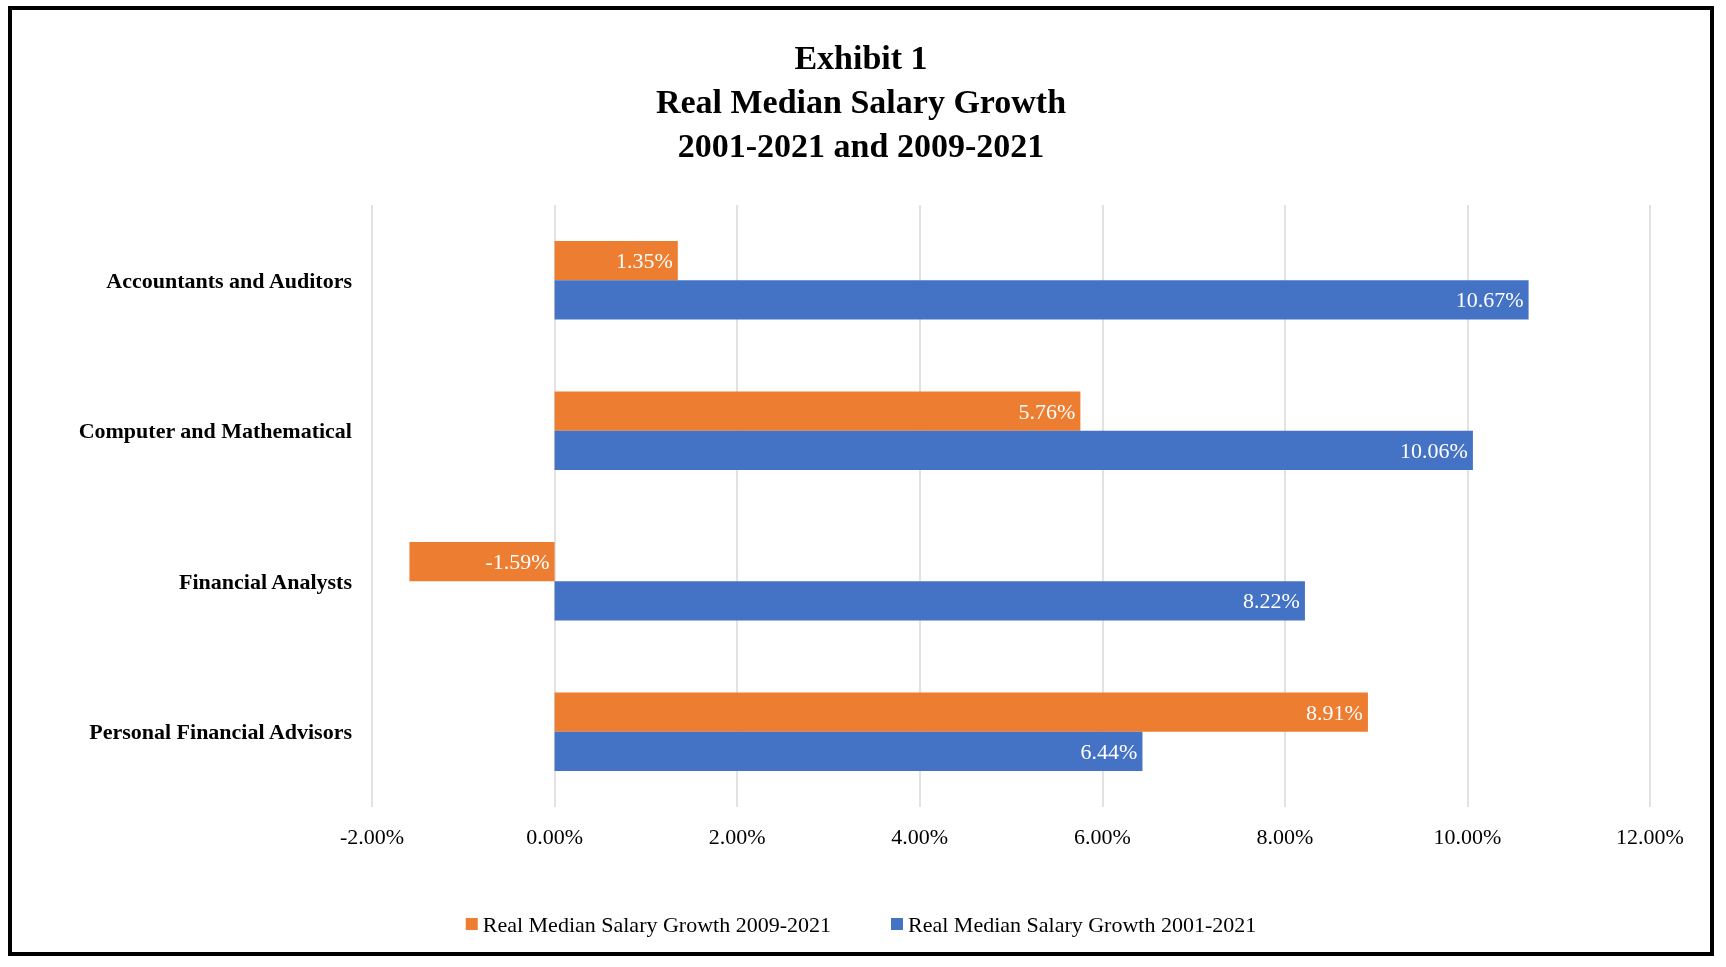 The height and width of the screenshot is (967, 1726). Describe the element at coordinates (221, 732) in the screenshot. I see `y-tick-label: Personal Financial Advisors` at that location.